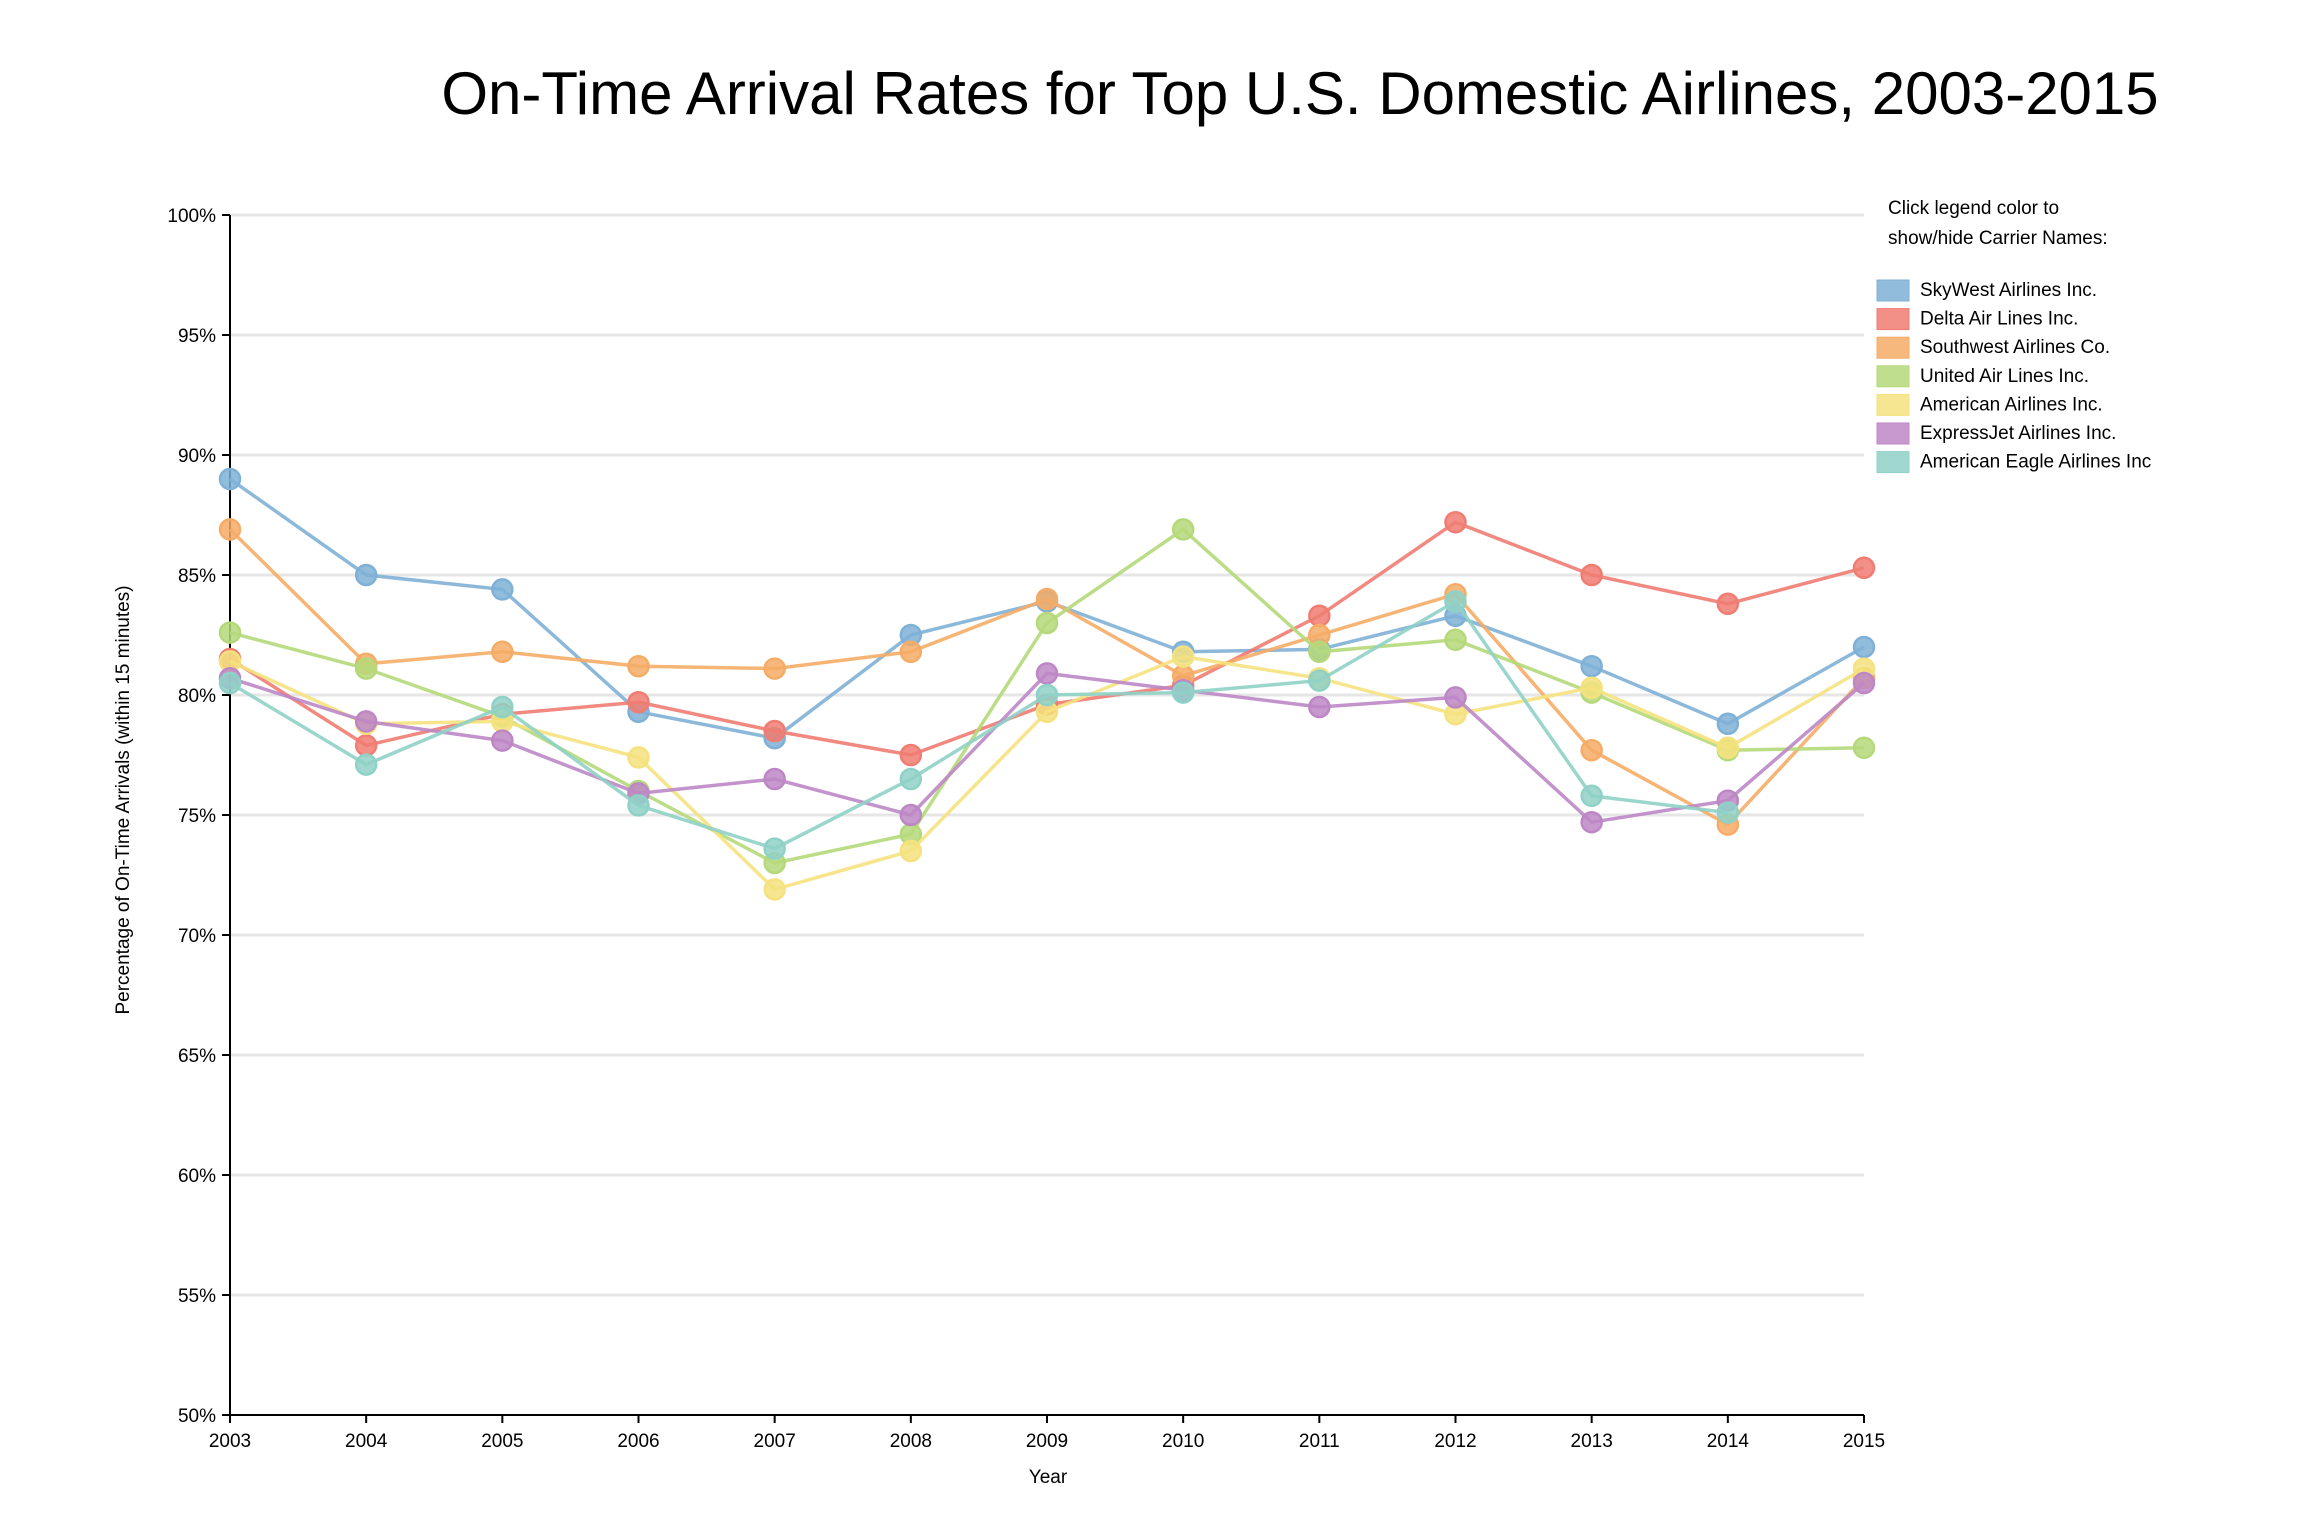 The height and width of the screenshot is (1536, 2304). I want to click on y-tick-label: 85%, so click(197, 576).